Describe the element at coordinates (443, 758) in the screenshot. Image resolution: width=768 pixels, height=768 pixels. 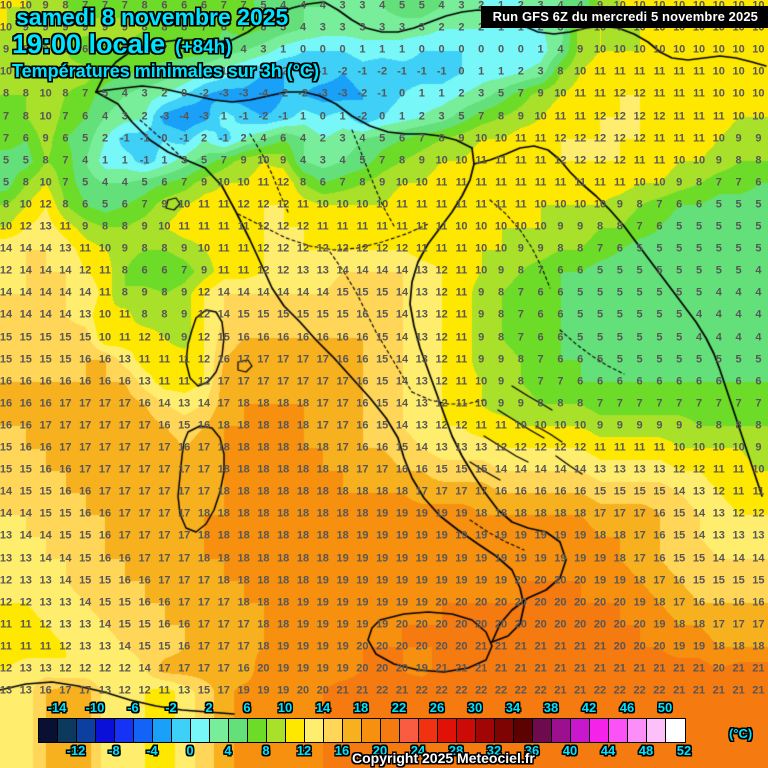
I see `copyright-notice: Copyright 2025 Meteociel.fr` at that location.